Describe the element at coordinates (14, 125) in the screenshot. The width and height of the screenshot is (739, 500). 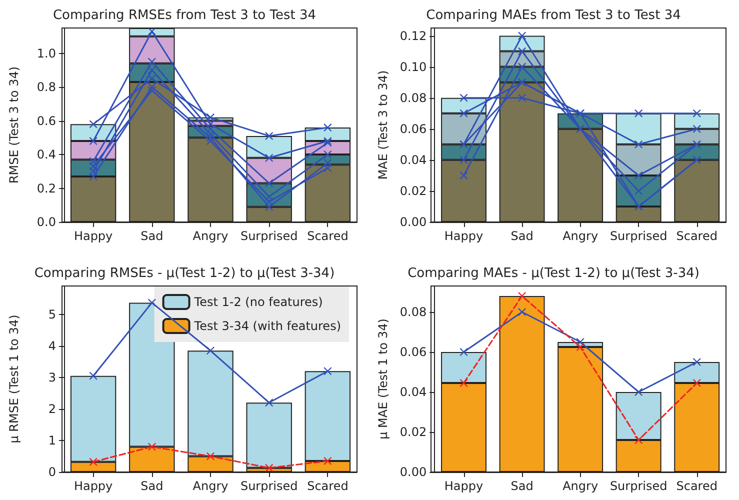
I see `y-axis-title: RMSE (Test 3 to 34)` at that location.